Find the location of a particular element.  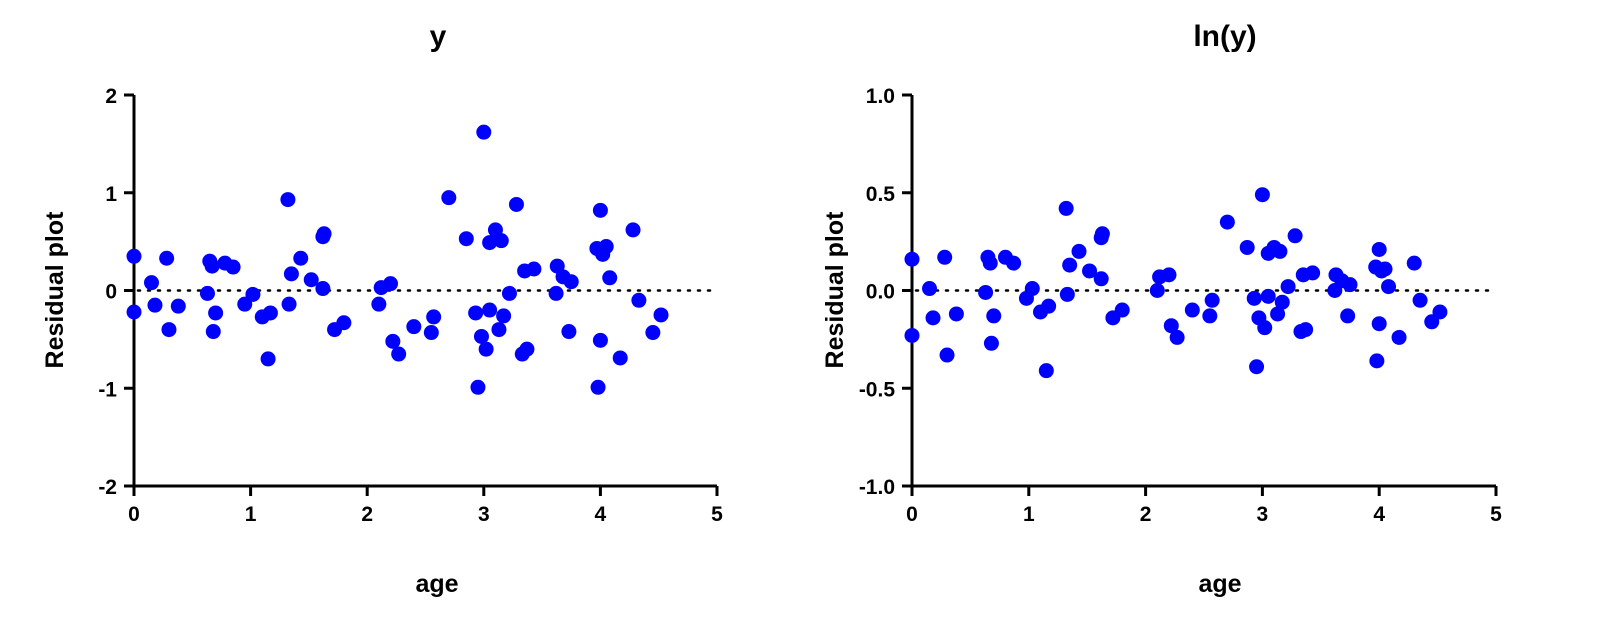

x-ticks: 0 1 2 3 4 5 is located at coordinates (425, 506).